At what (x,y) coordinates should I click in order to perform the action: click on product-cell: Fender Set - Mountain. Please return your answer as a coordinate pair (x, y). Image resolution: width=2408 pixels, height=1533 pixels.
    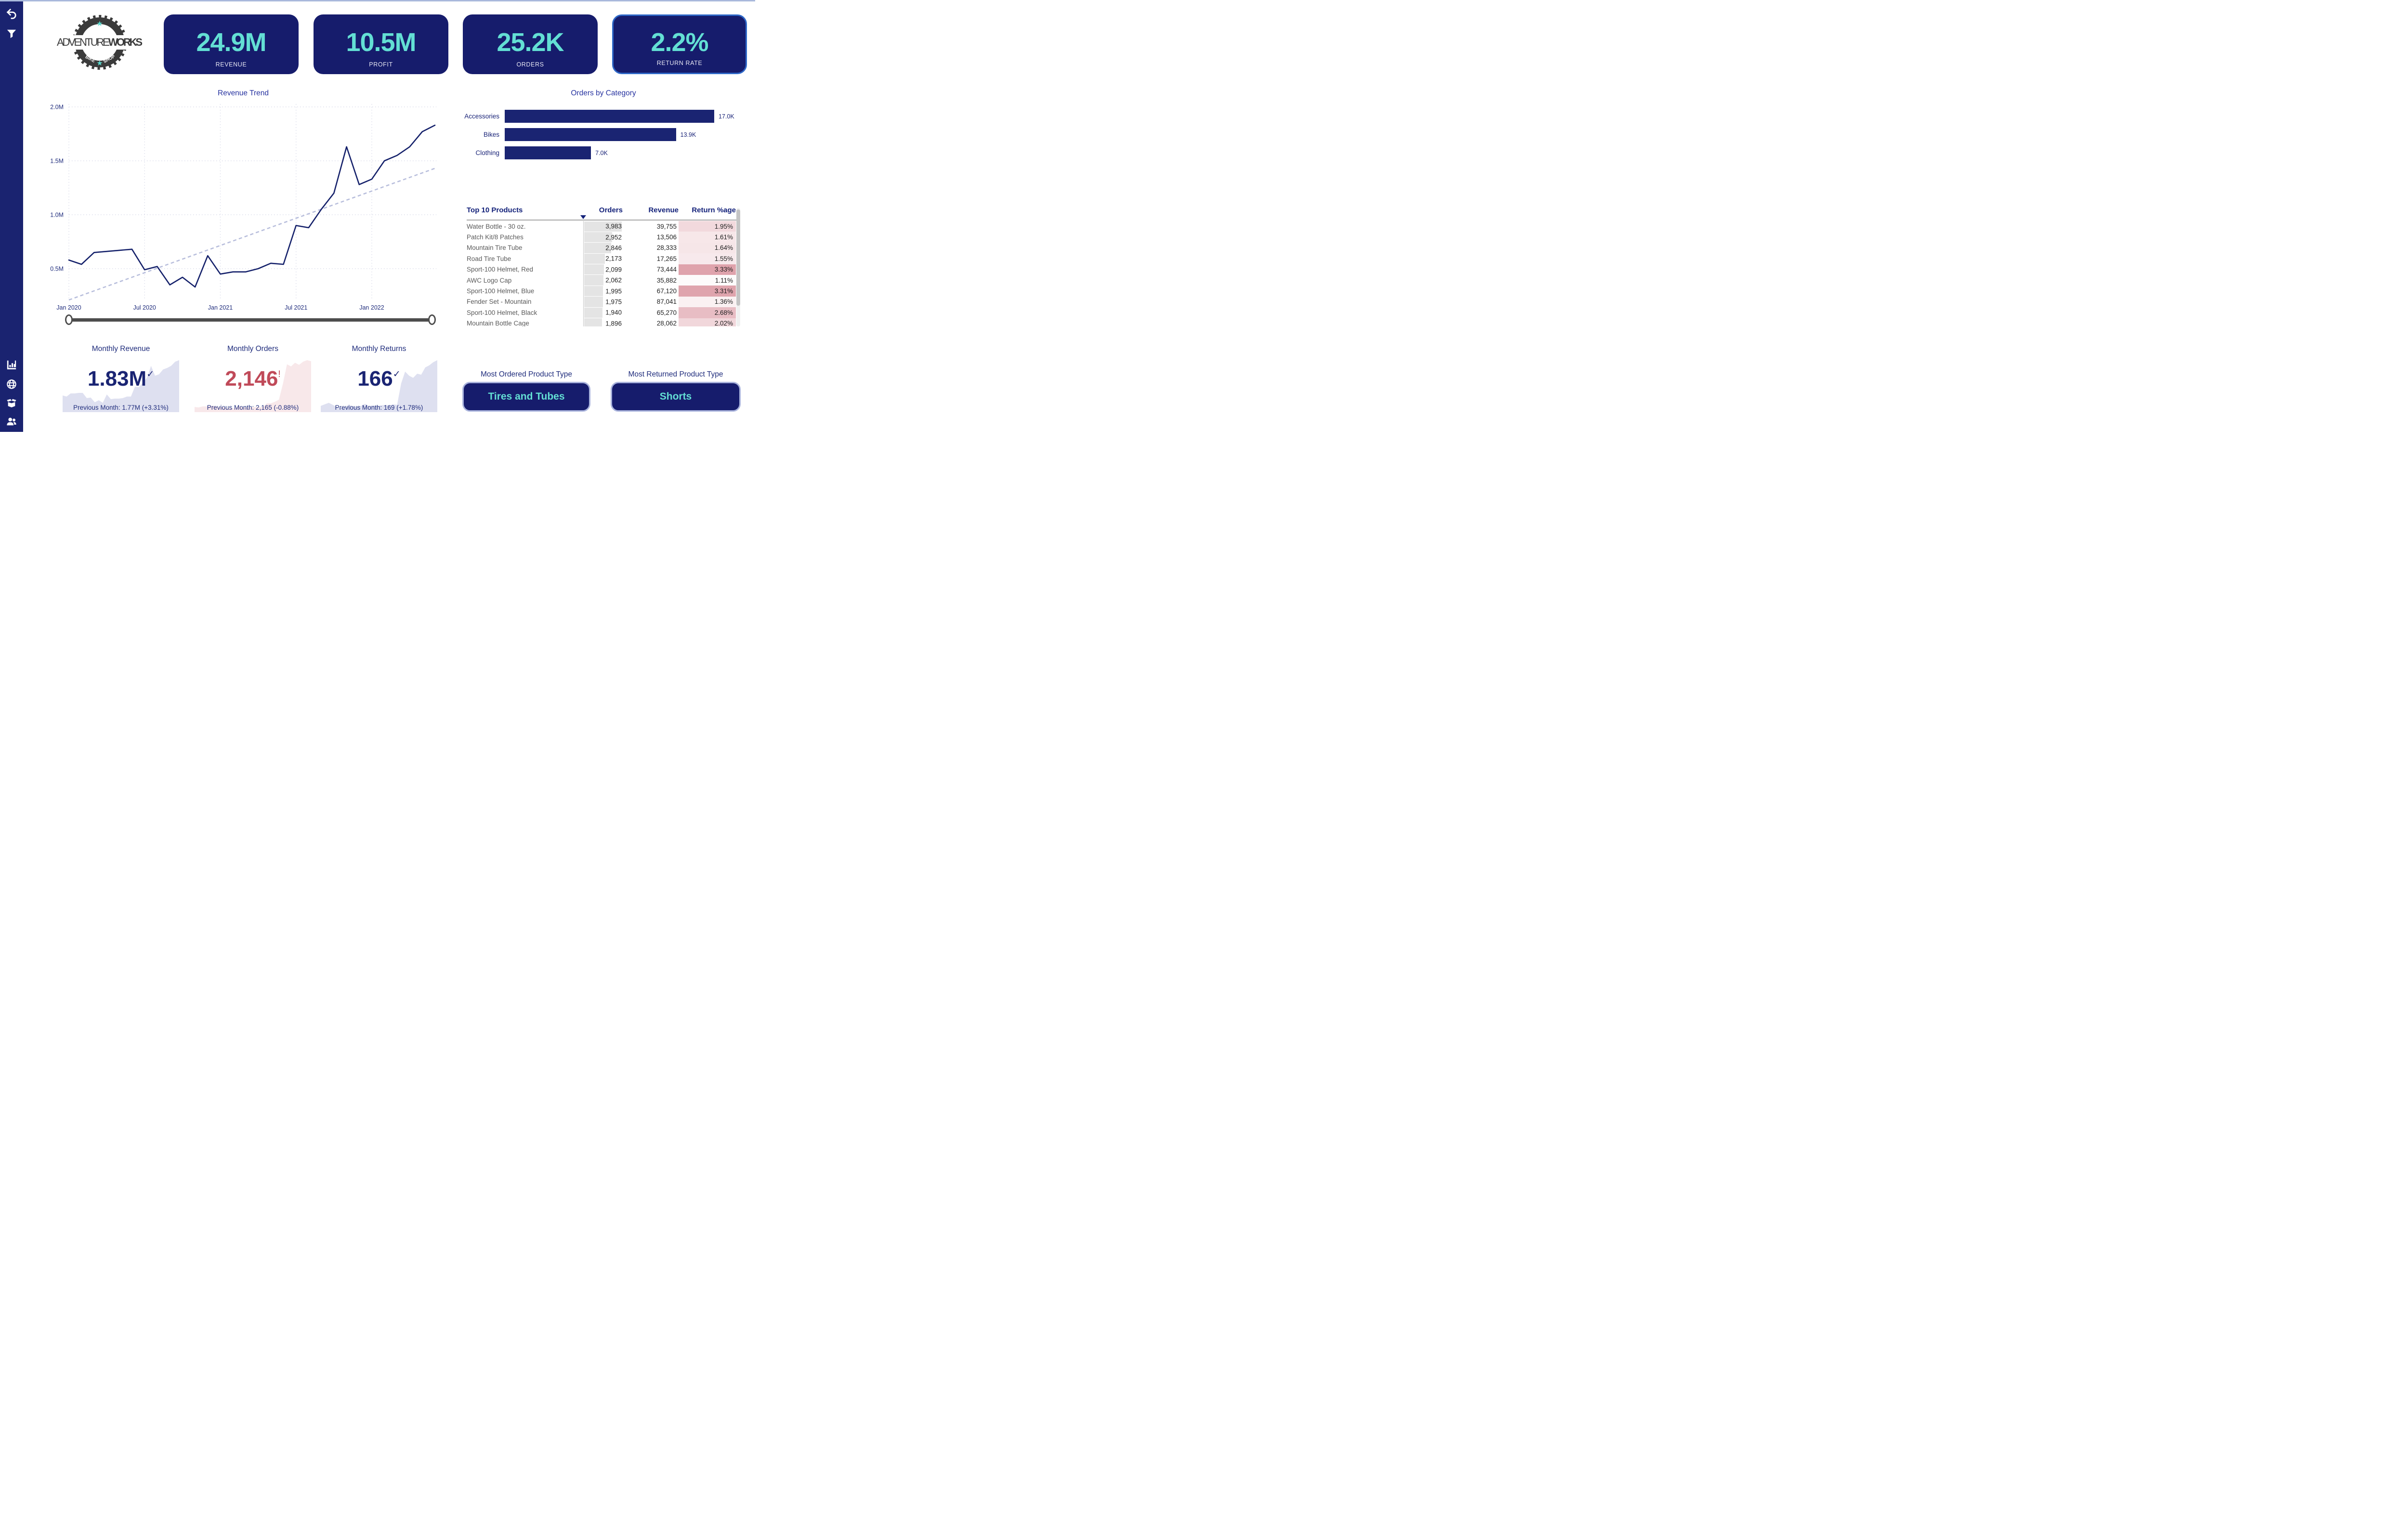
    Looking at the image, I should click on (499, 302).